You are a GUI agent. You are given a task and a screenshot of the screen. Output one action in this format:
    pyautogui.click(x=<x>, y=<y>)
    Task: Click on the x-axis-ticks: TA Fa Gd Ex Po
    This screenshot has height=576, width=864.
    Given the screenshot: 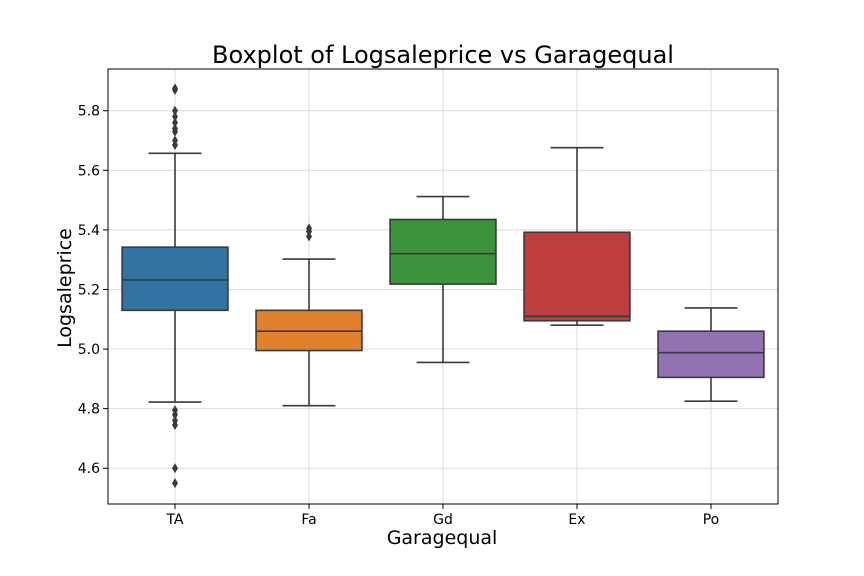 What is the action you would take?
    pyautogui.click(x=442, y=516)
    